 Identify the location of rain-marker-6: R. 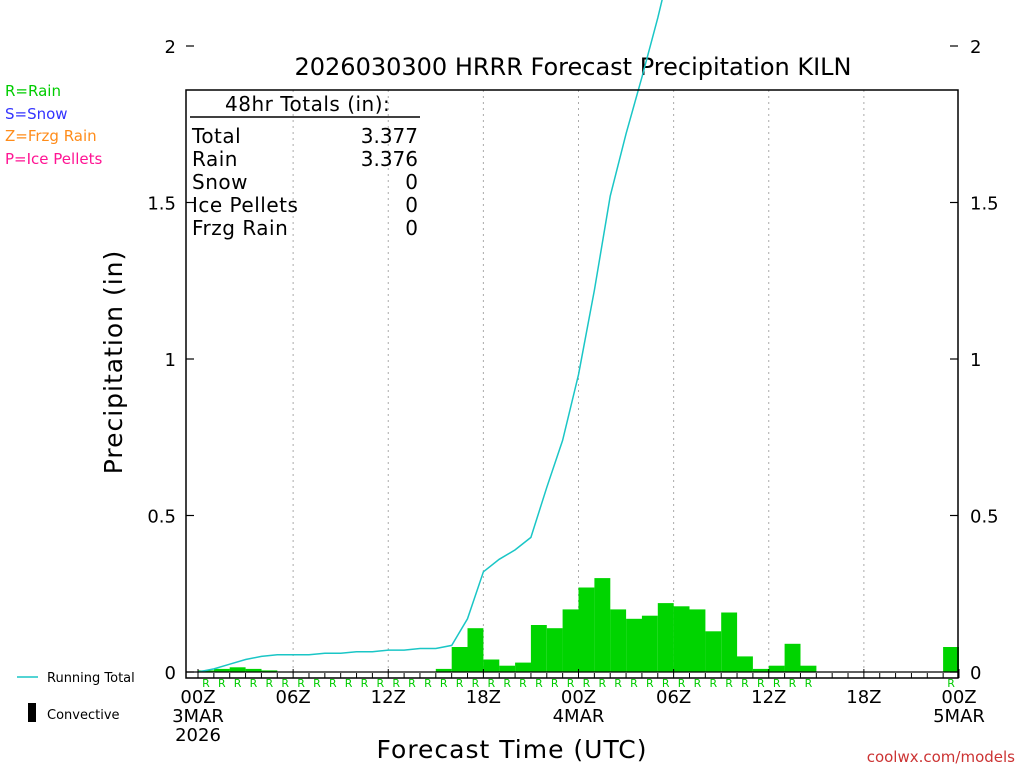
(285, 683).